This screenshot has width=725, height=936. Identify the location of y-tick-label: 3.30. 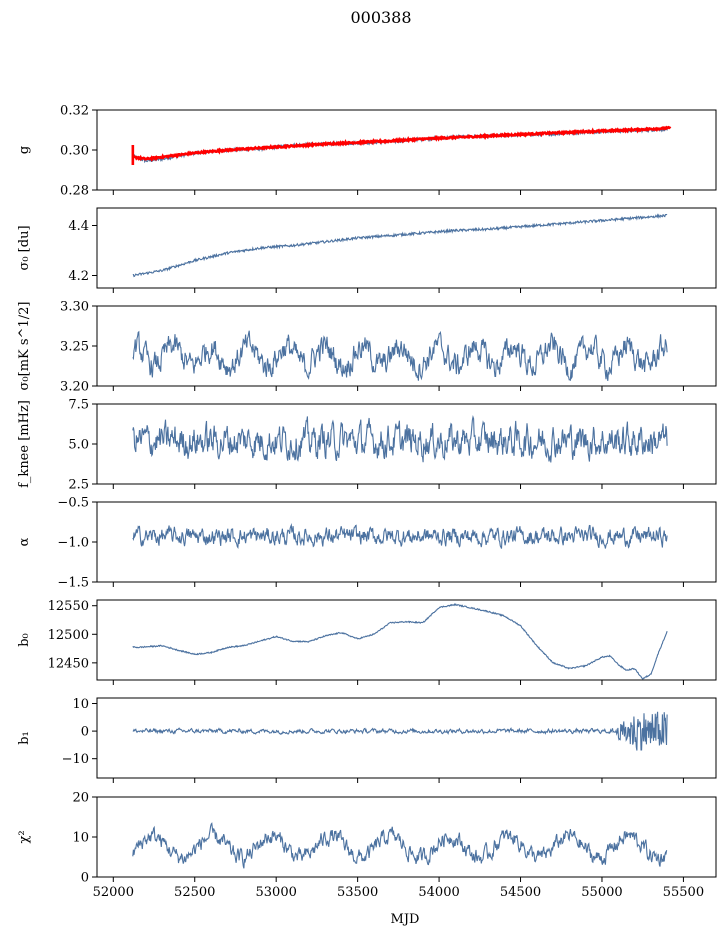
(74, 307).